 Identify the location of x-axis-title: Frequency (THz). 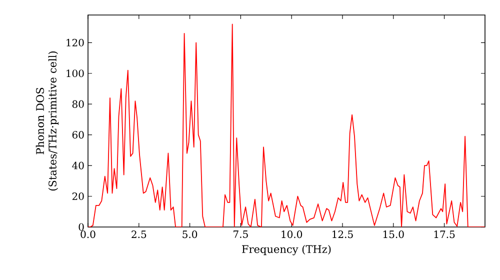
(286, 250).